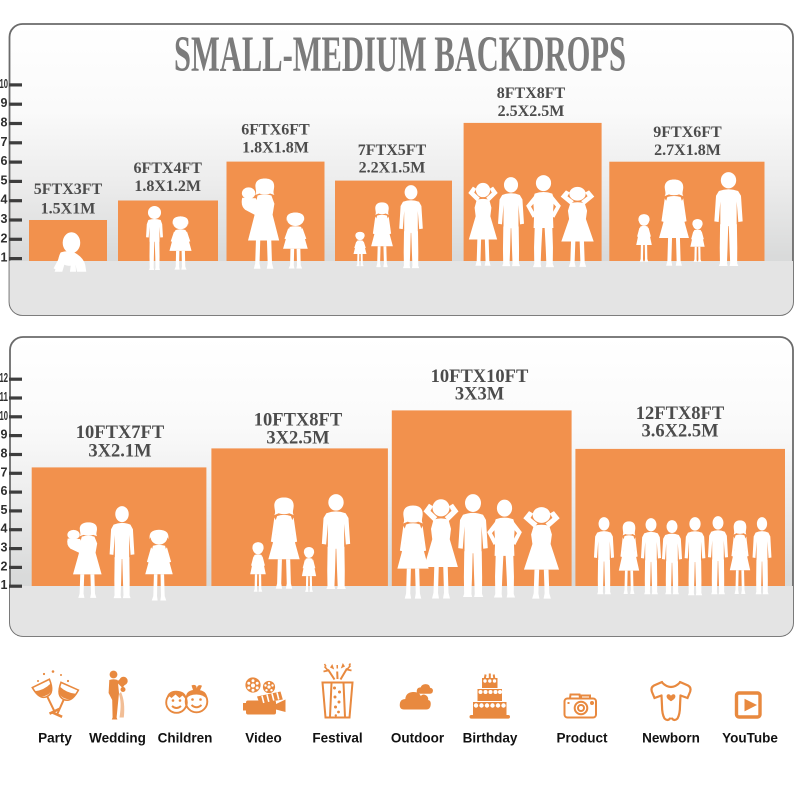  What do you see at coordinates (275, 148) in the screenshot?
I see `svg-text: 1.8X1.8M` at bounding box center [275, 148].